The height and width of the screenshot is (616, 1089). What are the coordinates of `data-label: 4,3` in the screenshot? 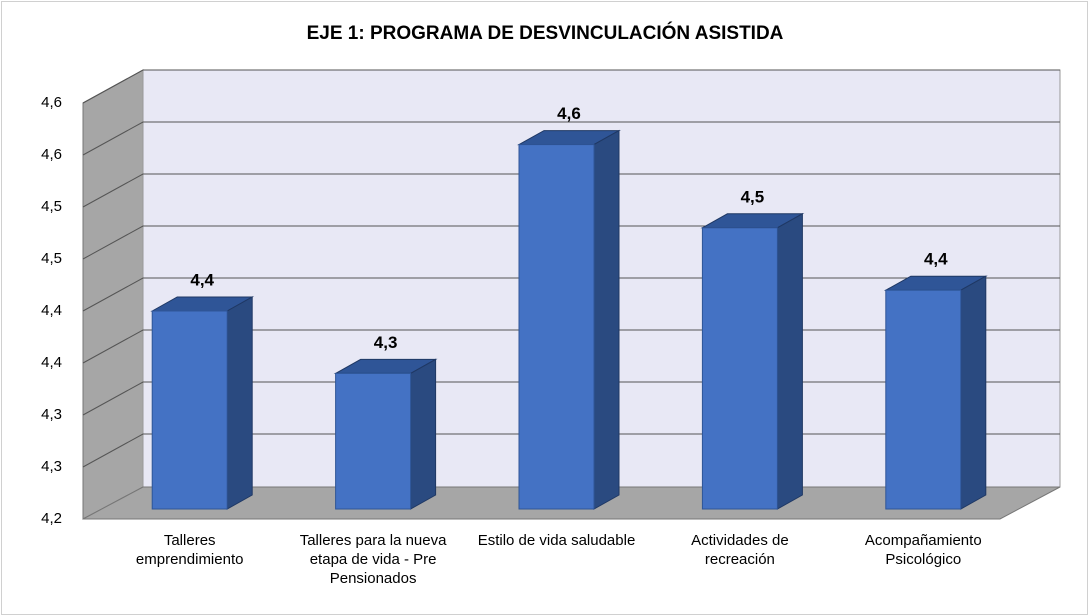 It's located at (386, 342).